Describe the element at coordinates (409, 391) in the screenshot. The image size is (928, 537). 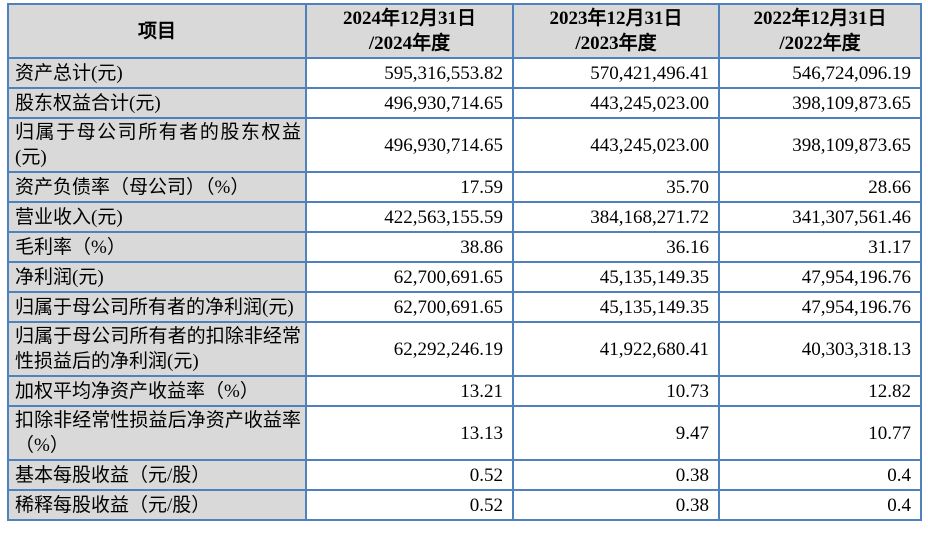
I see `value-cell: 13.21` at that location.